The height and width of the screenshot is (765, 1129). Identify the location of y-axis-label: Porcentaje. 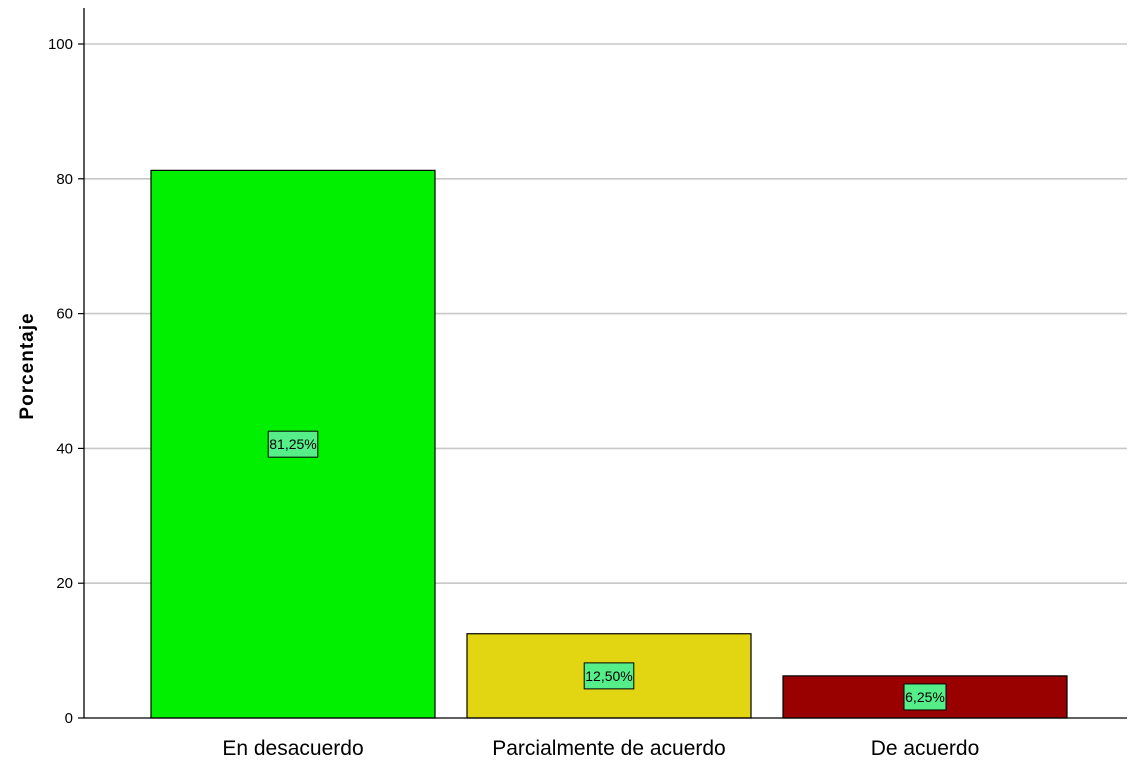
(27, 365).